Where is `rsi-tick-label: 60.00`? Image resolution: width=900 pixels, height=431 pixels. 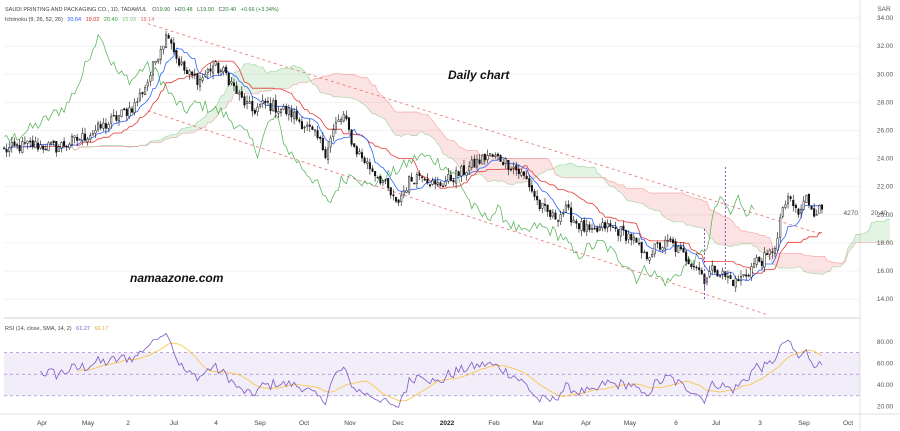
rsi-tick-label: 60.00 is located at coordinates (885, 363).